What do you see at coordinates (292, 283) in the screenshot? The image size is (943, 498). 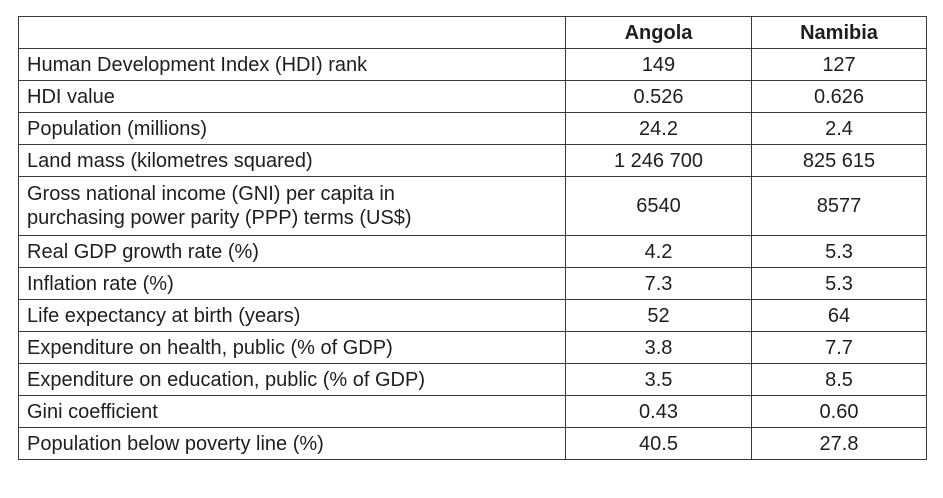 I see `row-label: Inflation rate (%)` at bounding box center [292, 283].